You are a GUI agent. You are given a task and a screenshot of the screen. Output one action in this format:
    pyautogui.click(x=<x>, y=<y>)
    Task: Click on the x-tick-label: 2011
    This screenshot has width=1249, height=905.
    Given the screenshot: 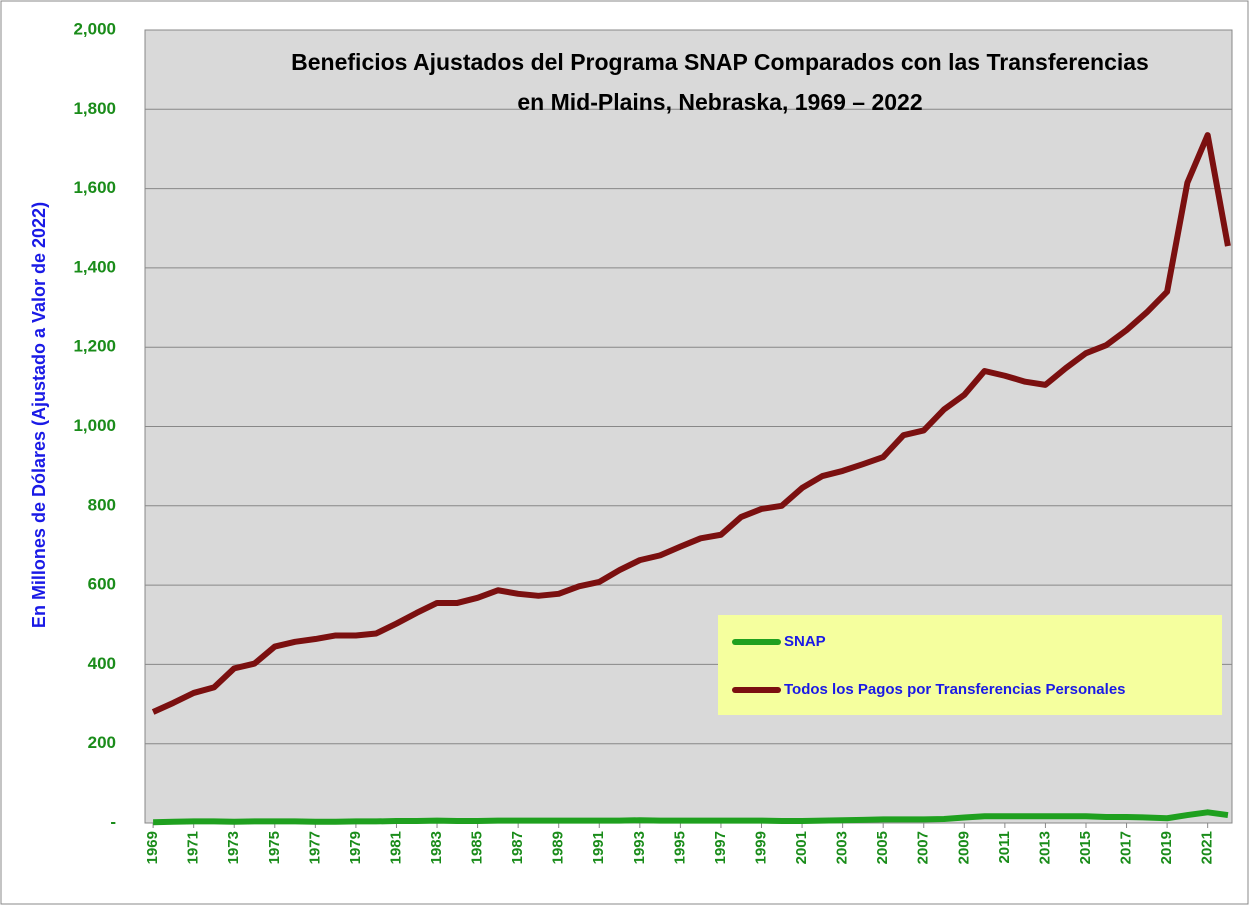 What is the action you would take?
    pyautogui.click(x=1004, y=847)
    